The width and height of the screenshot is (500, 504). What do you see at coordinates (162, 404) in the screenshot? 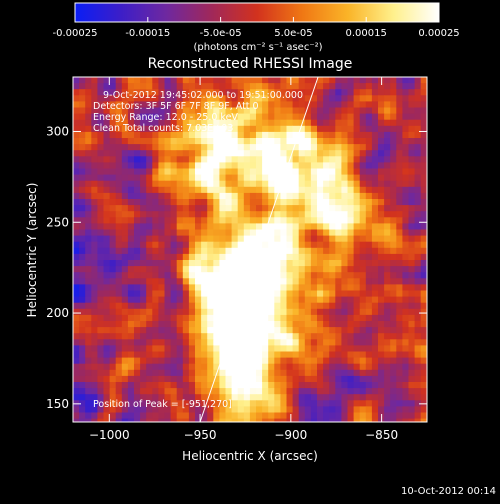
I see `annotation-peak-position: Position of Peak = [-951,270]` at bounding box center [162, 404].